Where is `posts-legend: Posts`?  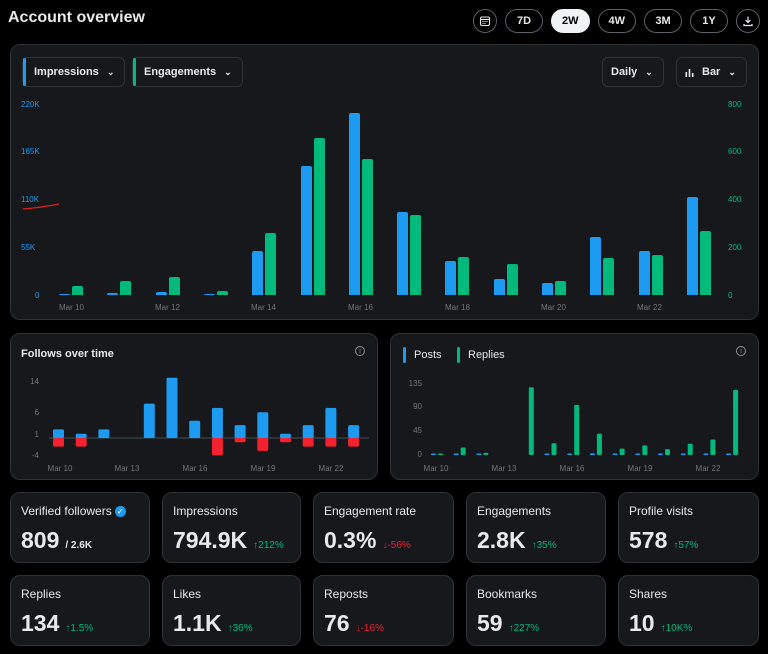 posts-legend: Posts is located at coordinates (424, 355).